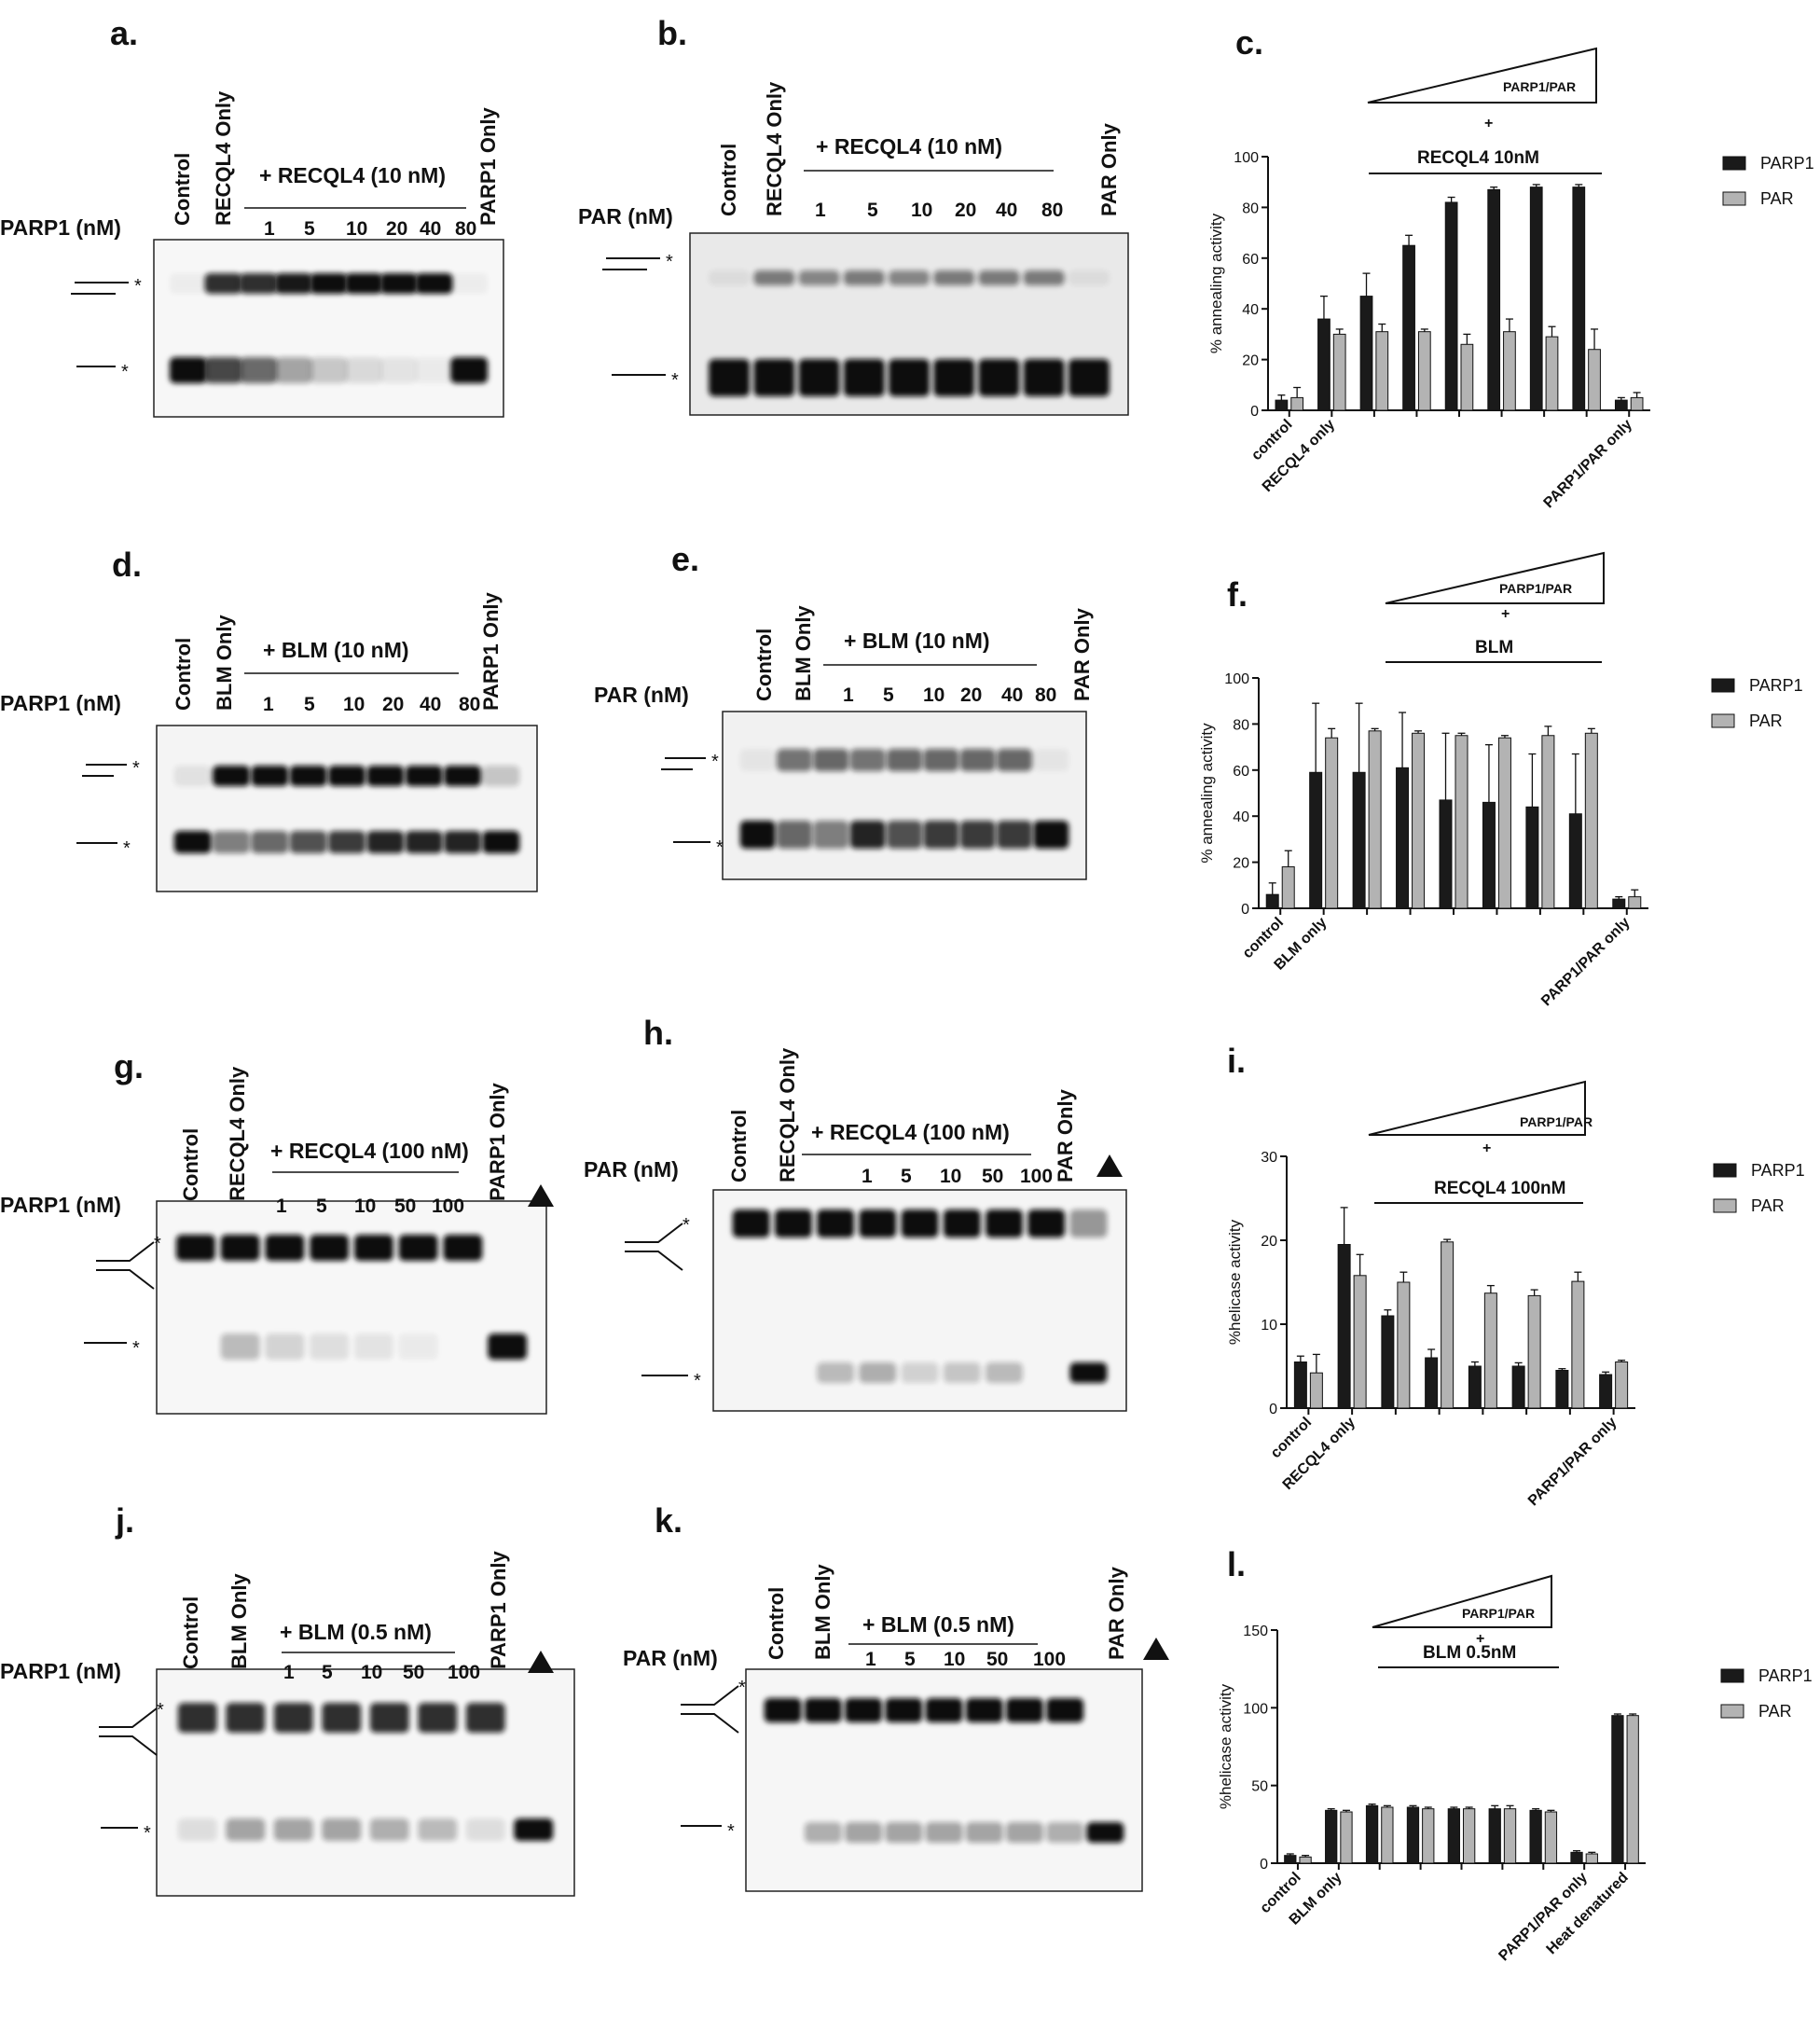  What do you see at coordinates (393, 705) in the screenshot?
I see `concentration-label: 20` at bounding box center [393, 705].